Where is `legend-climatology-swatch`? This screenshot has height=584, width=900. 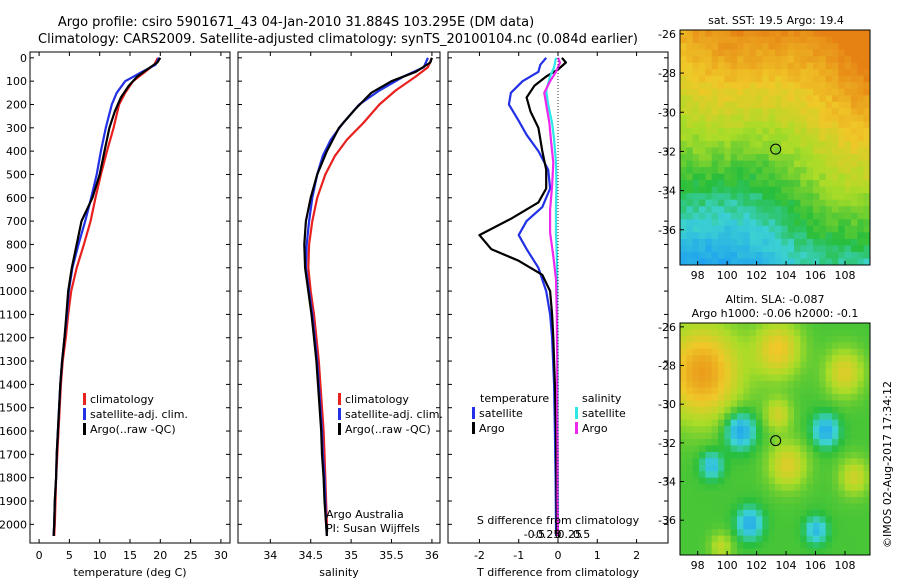
legend-climatology-swatch is located at coordinates (84, 399).